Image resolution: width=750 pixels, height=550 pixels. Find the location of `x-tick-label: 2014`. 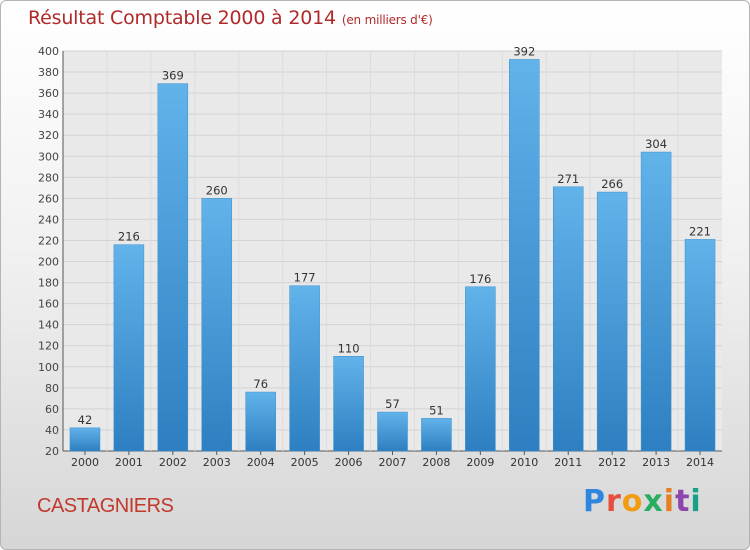

x-tick-label: 2014 is located at coordinates (700, 462).